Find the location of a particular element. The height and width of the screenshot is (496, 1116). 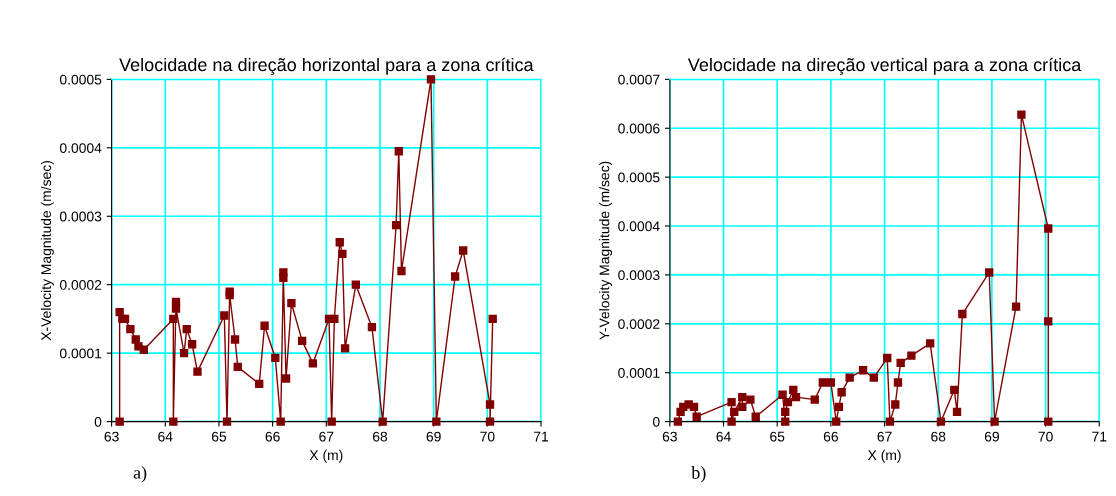

chart-title: Velocidade na direção horizontal para a zona crítica is located at coordinates (326, 66).